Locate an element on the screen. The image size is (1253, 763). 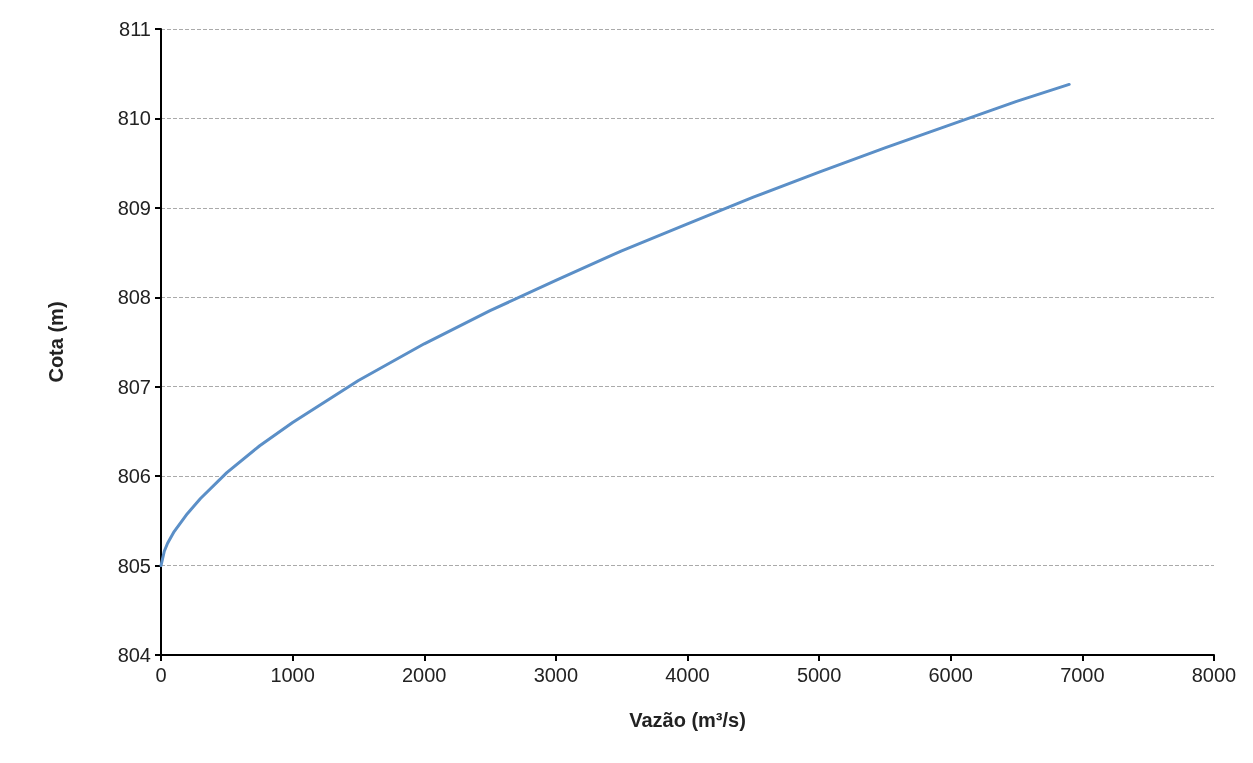
y-tick-label: 808 is located at coordinates (134, 297).